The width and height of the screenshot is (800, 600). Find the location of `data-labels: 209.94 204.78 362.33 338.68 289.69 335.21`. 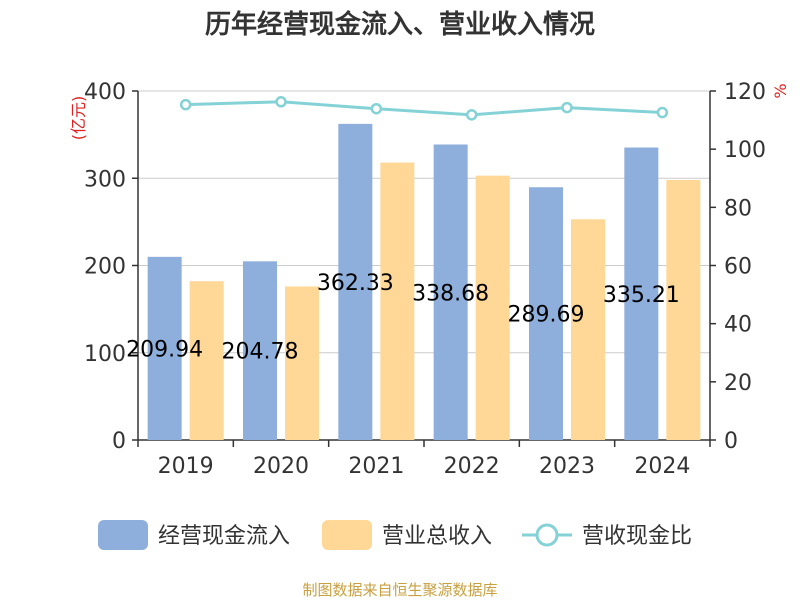

data-labels: 209.94 204.78 362.33 338.68 289.69 335.21 is located at coordinates (403, 318).